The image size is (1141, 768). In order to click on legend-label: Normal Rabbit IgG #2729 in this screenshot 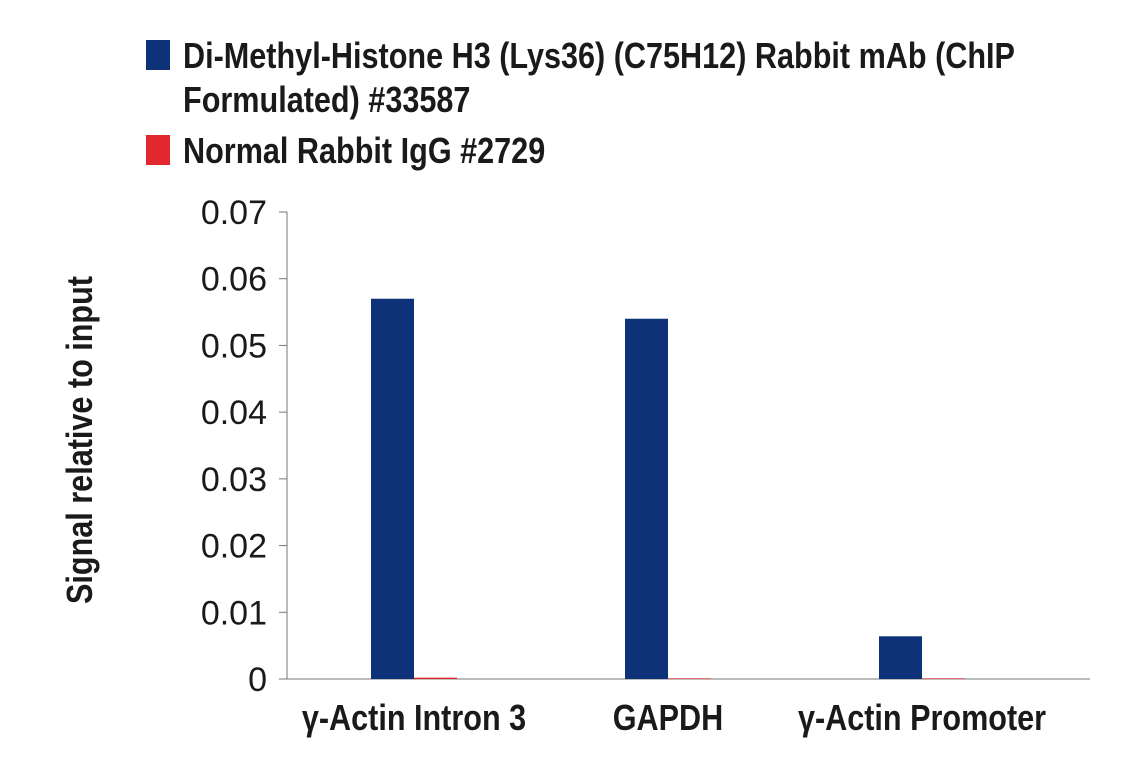, I will do `click(364, 150)`.